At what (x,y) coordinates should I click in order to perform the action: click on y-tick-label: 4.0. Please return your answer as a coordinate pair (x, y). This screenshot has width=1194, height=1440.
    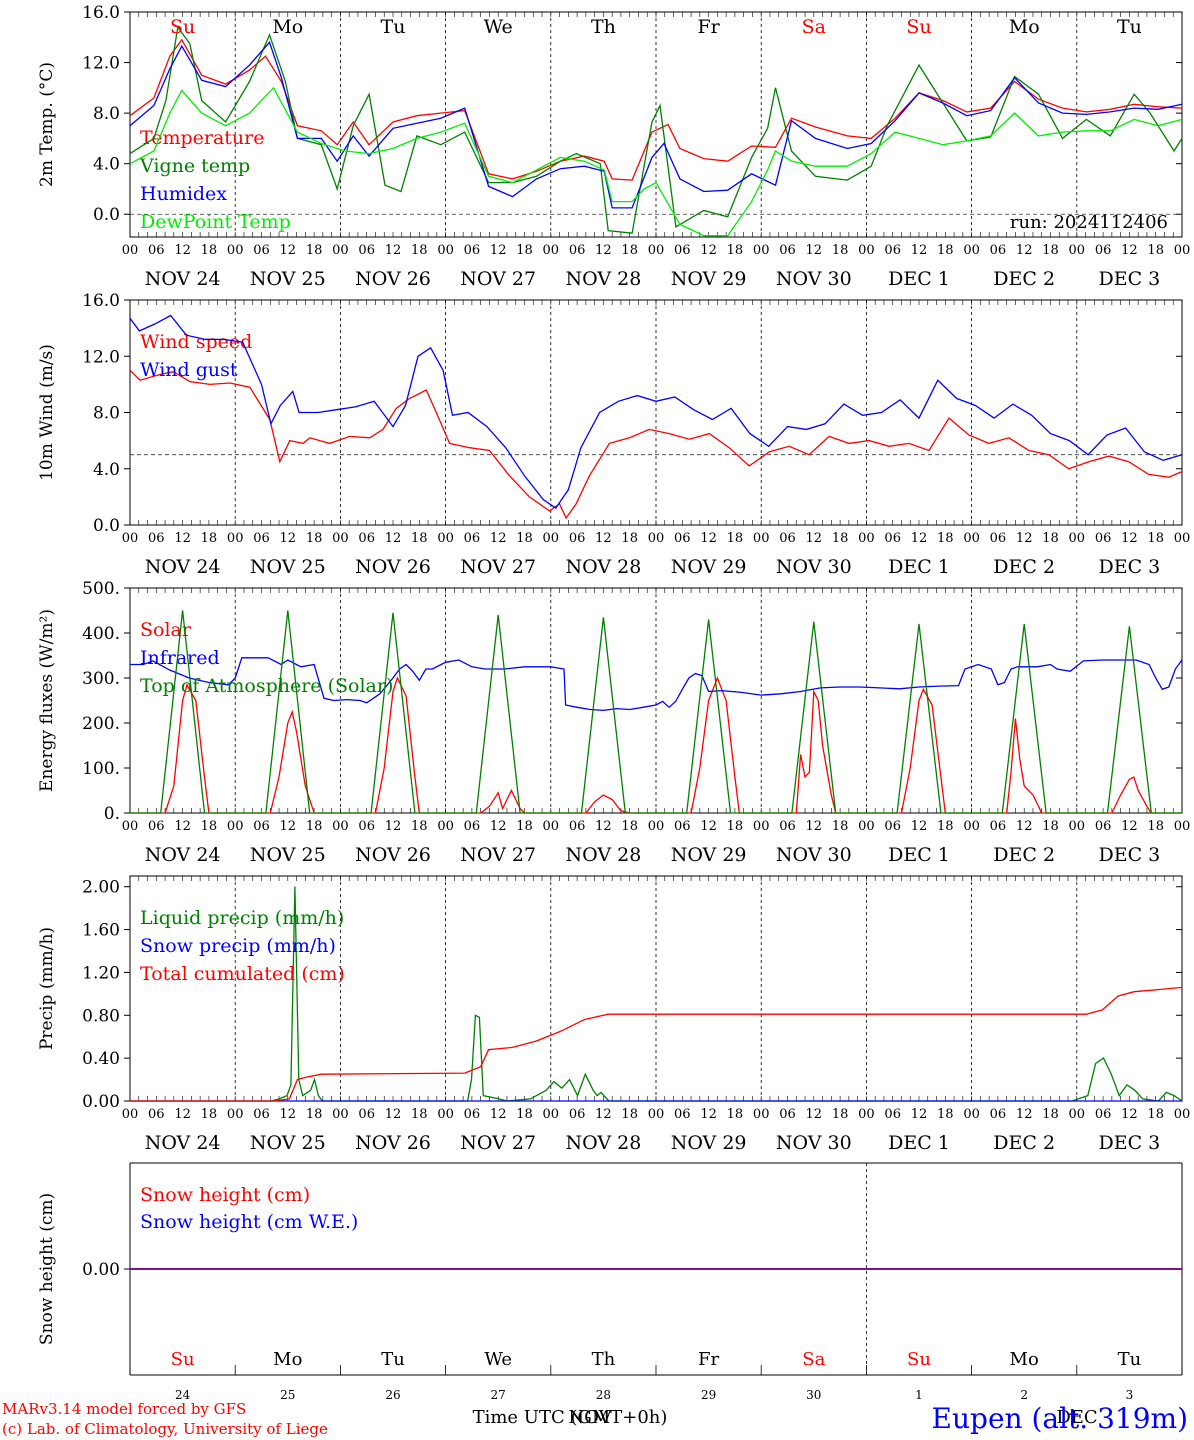
    Looking at the image, I should click on (106, 470).